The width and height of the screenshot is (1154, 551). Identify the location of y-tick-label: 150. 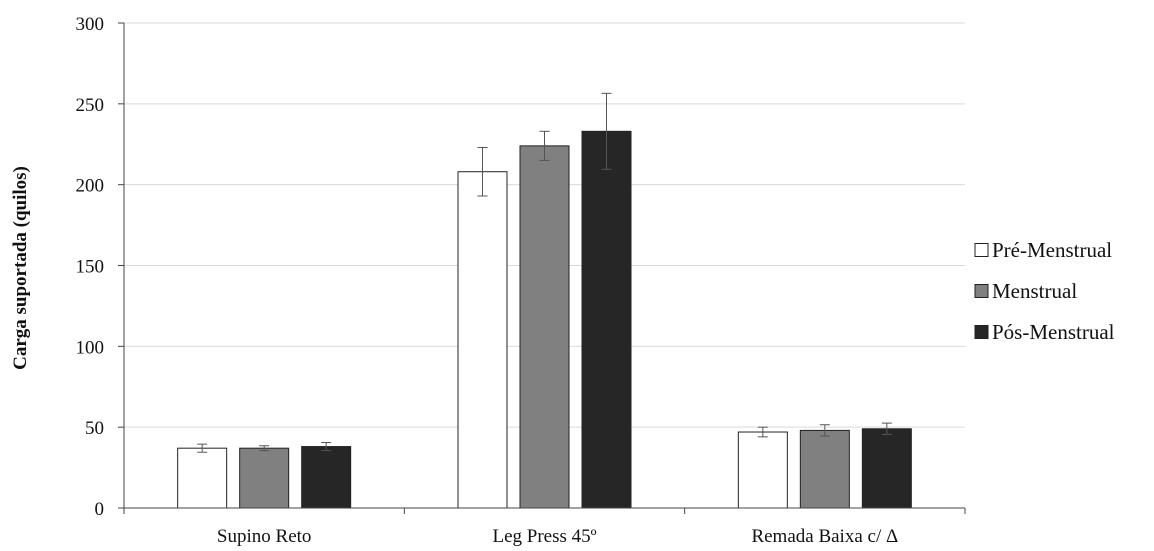
(90, 267).